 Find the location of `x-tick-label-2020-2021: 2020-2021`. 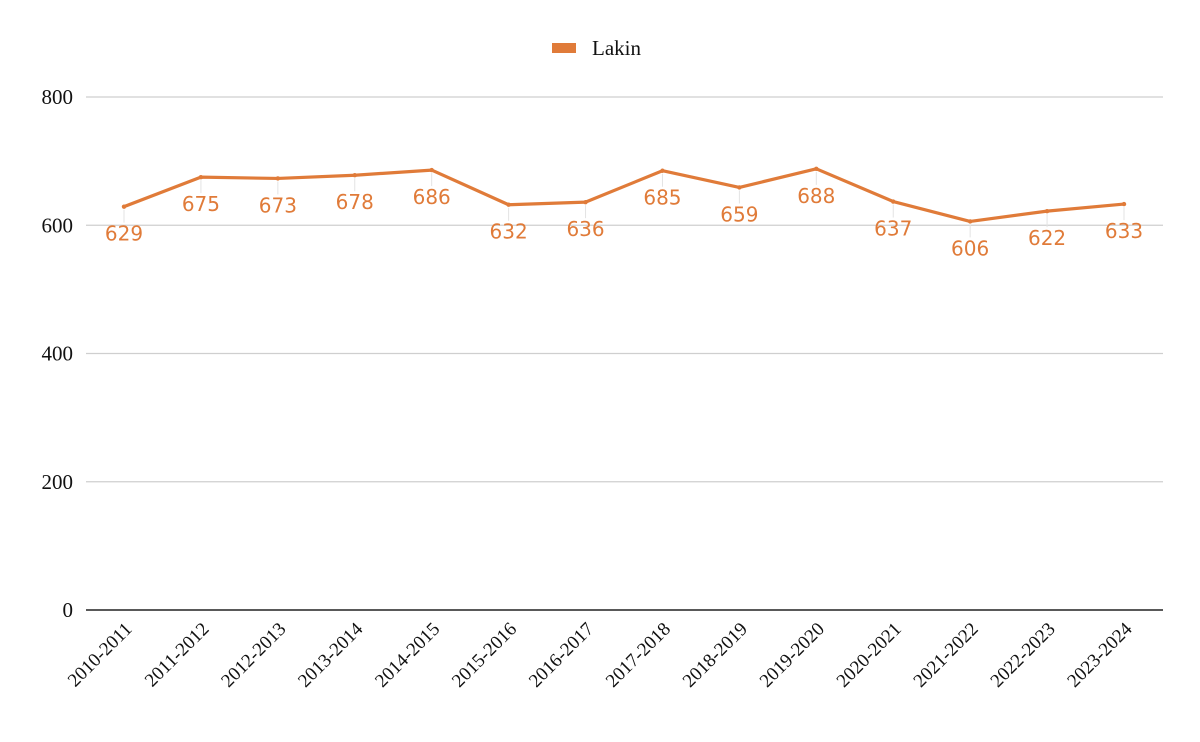

x-tick-label-2020-2021: 2020-2021 is located at coordinates (869, 655).